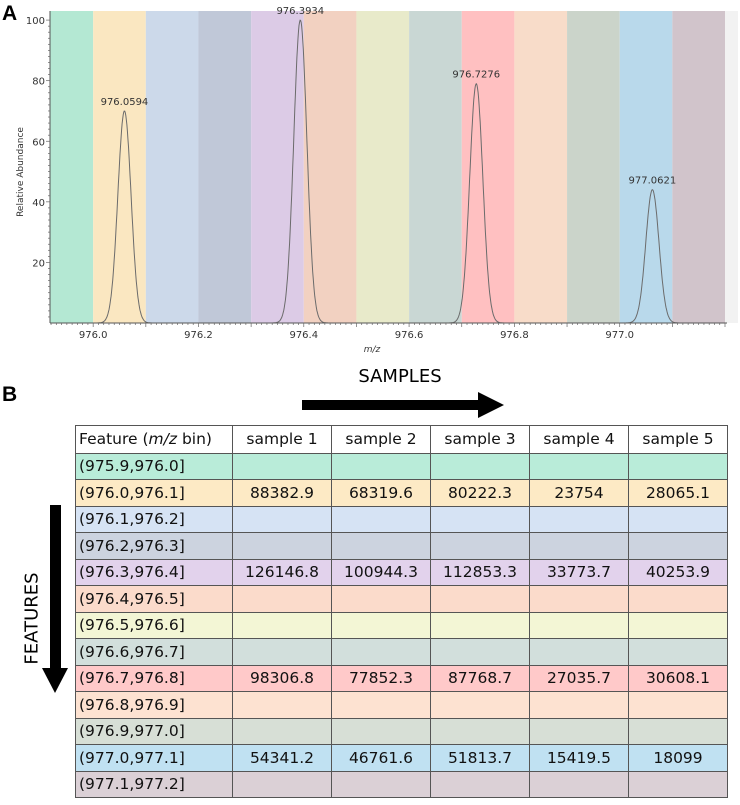 The image size is (740, 805). I want to click on value-cell: 54341.2, so click(282, 758).